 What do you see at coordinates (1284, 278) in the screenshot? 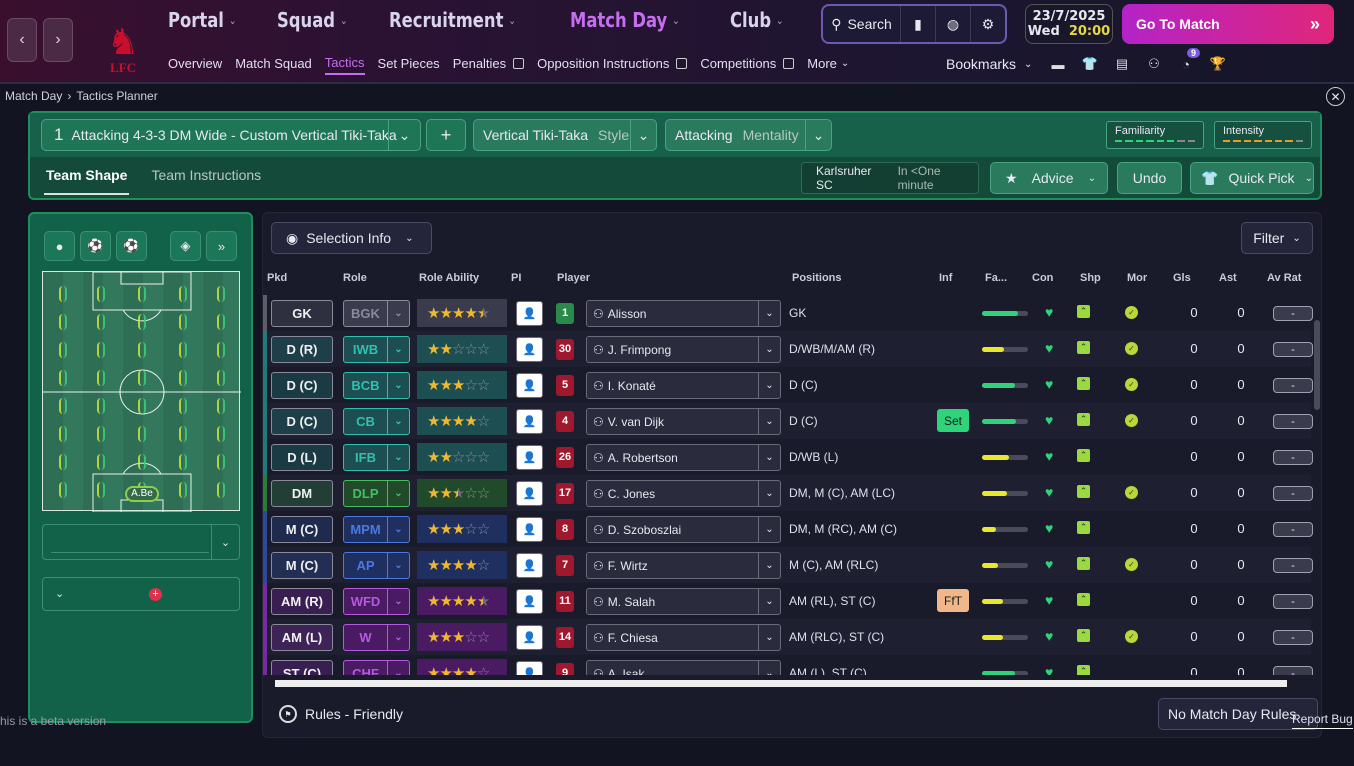
I see `column-header-av-rat: Av Rat` at bounding box center [1284, 278].